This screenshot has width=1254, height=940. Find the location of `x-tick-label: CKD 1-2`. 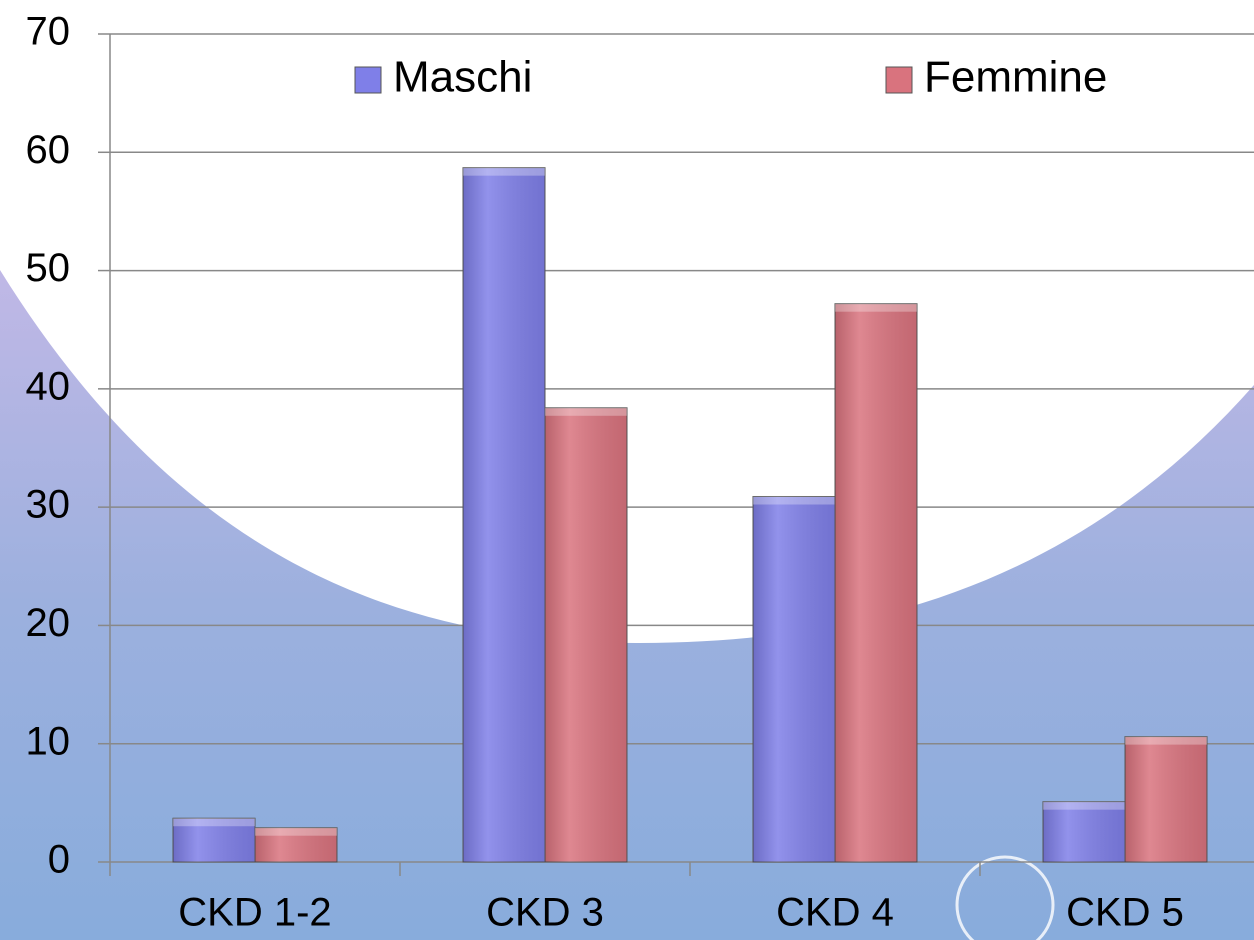

x-tick-label: CKD 1-2 is located at coordinates (254, 913).